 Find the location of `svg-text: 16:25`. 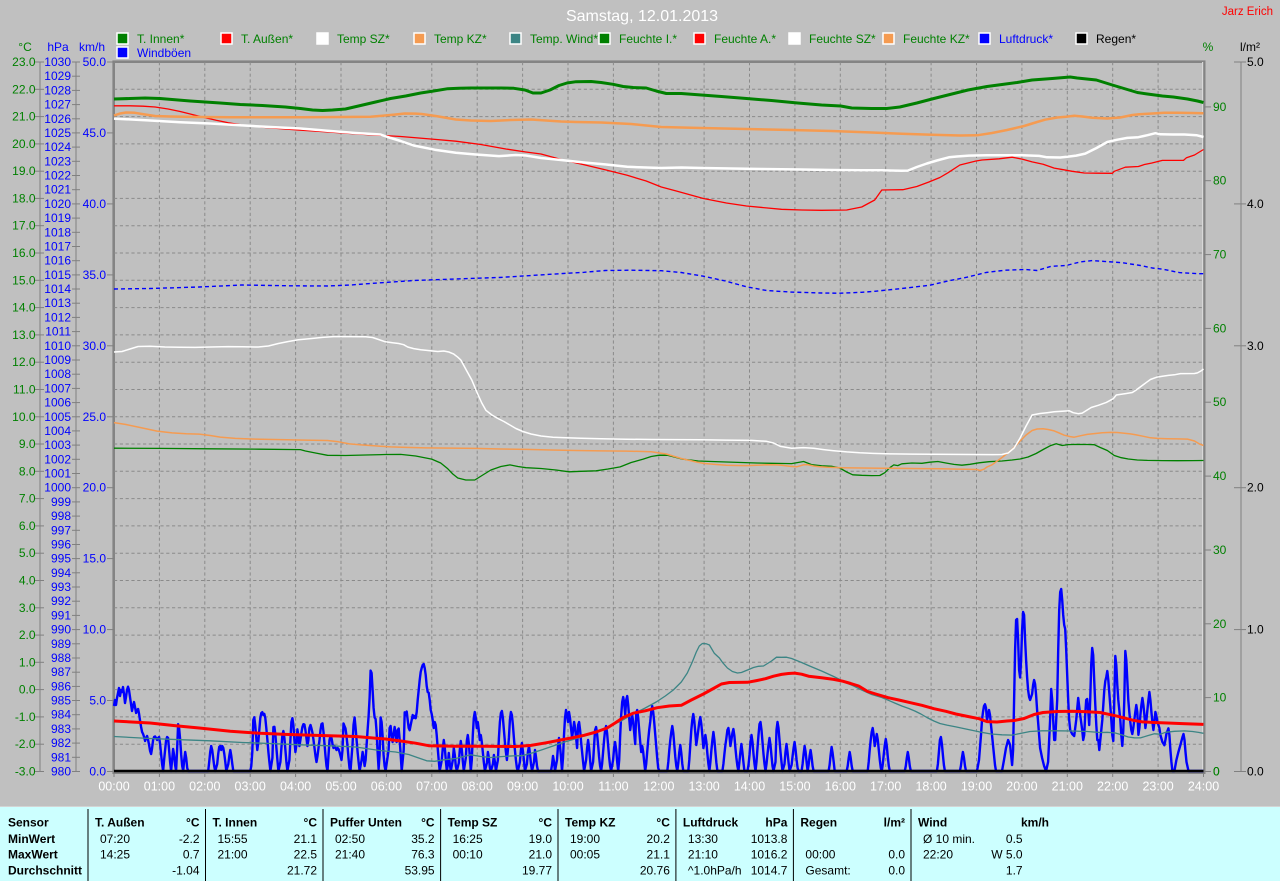

svg-text: 16:25 is located at coordinates (468, 839).